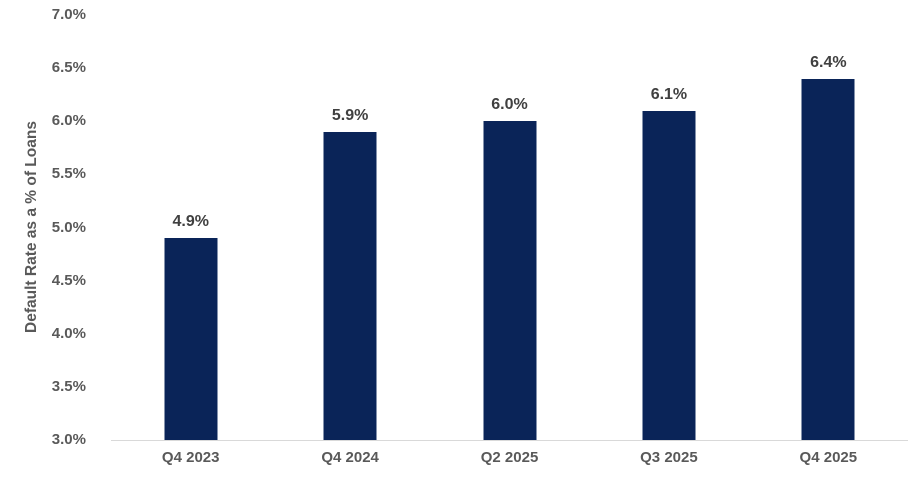 The height and width of the screenshot is (482, 915). I want to click on bar-value-label: 6.0%, so click(509, 105).